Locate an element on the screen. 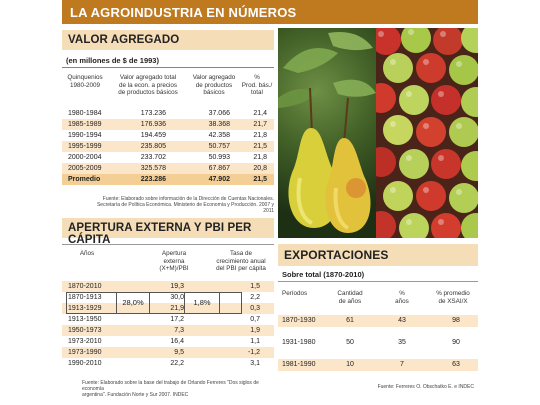 The image size is (540, 405). cell-value: 50.993 is located at coordinates (219, 157).